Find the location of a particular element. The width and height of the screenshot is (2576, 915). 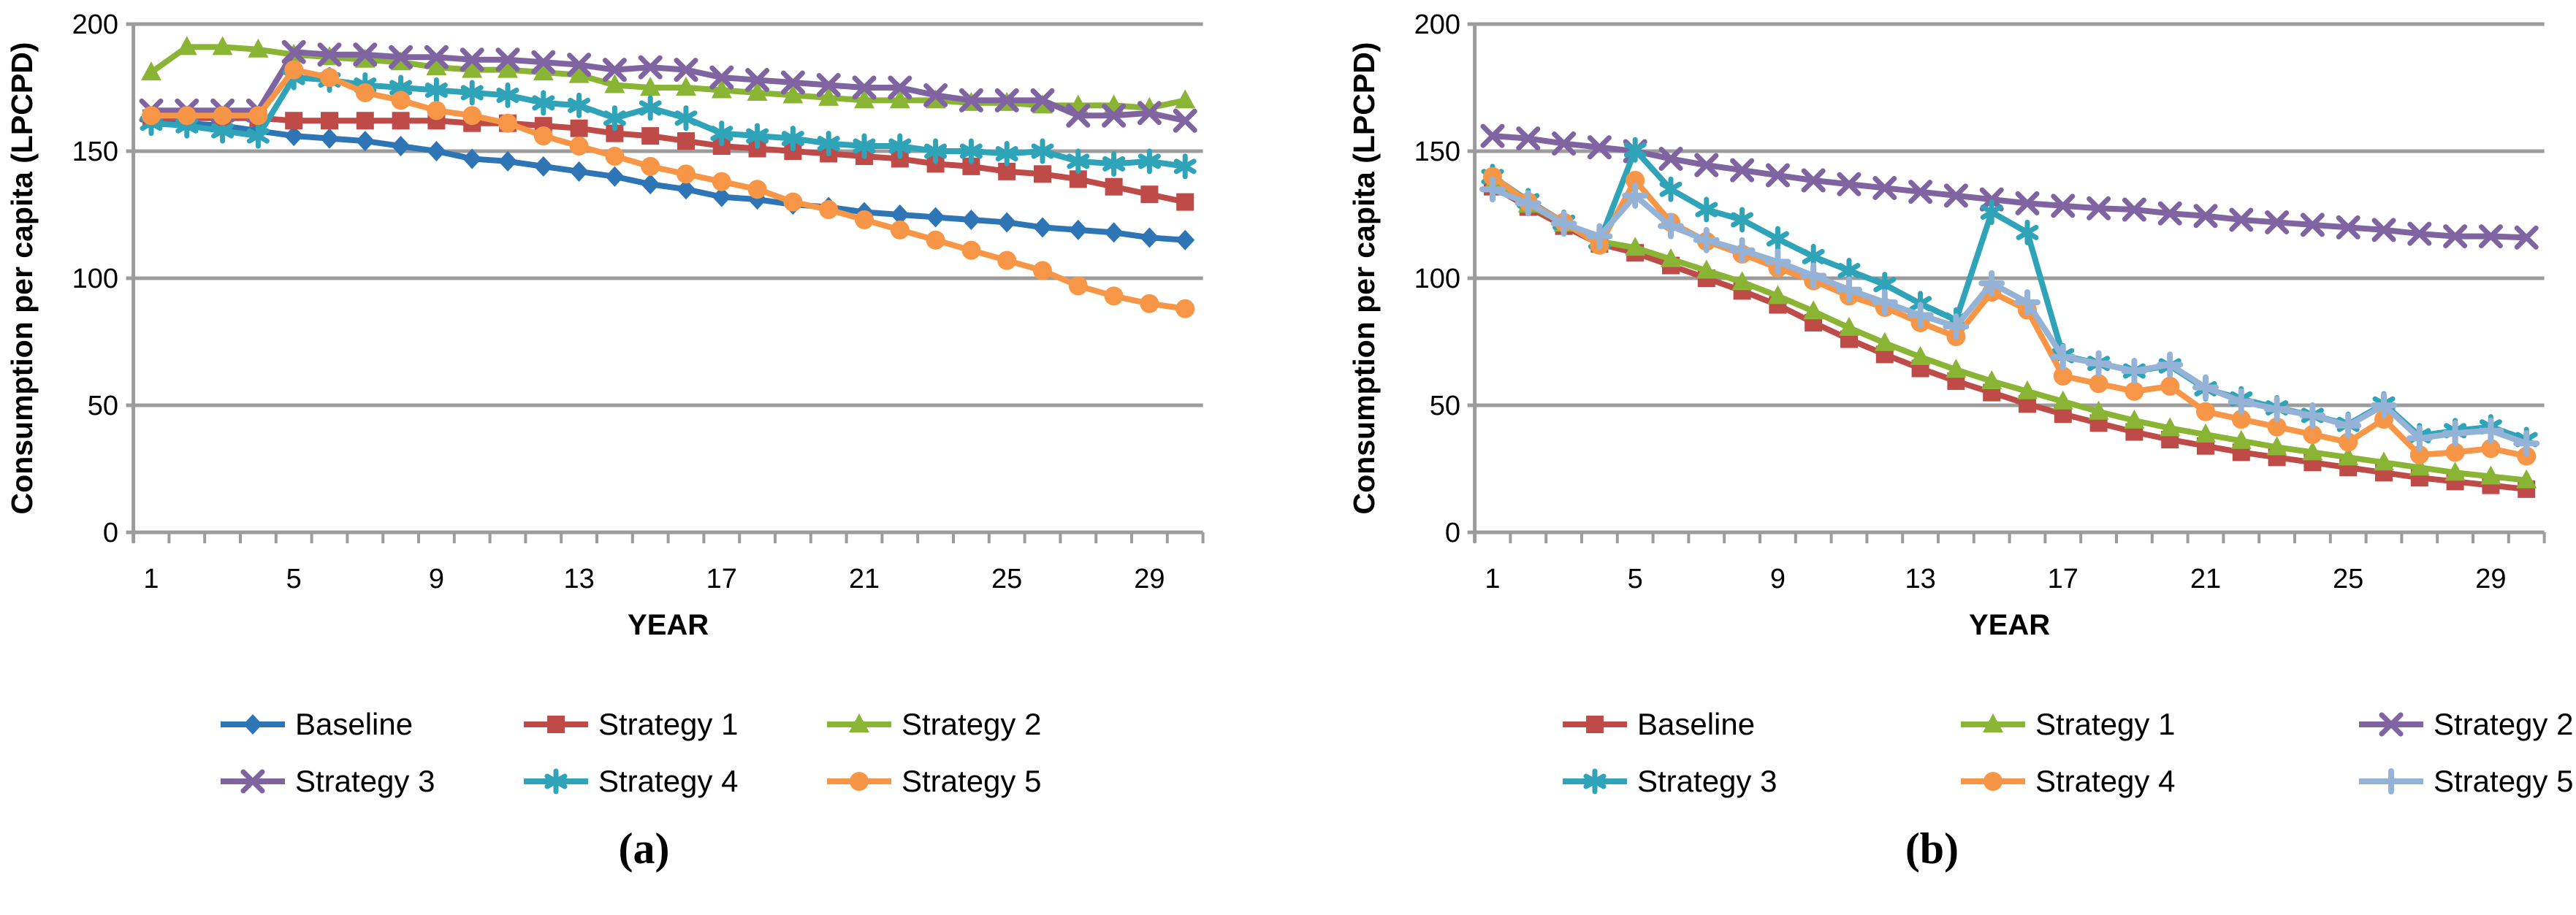

plus-marker-icon is located at coordinates (2391, 781).